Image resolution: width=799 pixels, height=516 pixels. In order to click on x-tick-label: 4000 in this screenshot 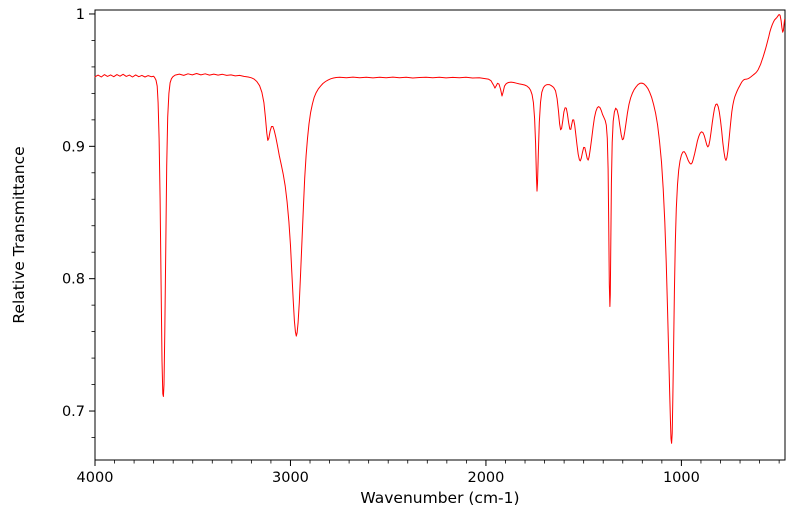, I will do `click(95, 478)`.